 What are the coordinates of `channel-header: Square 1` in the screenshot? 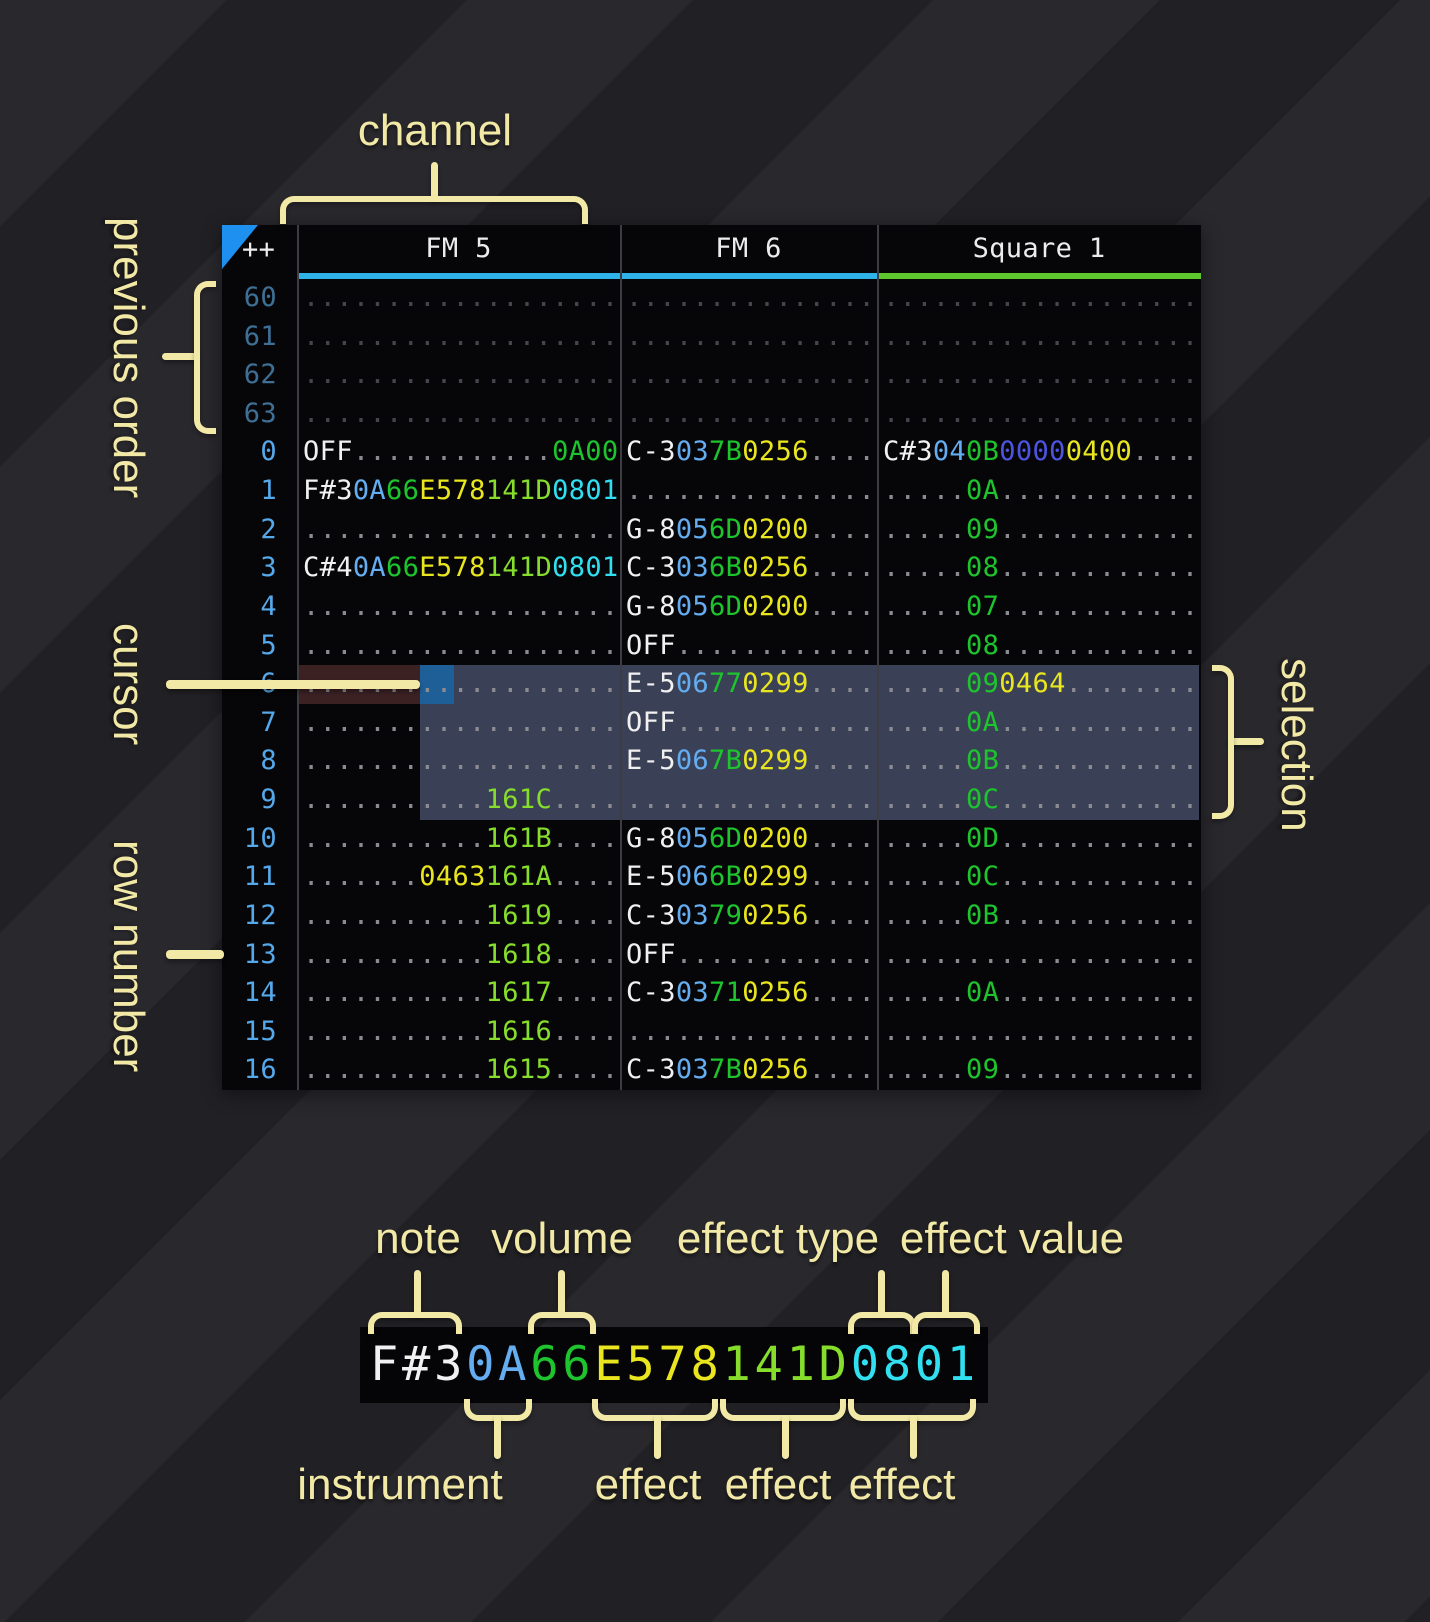 It's located at (1039, 248).